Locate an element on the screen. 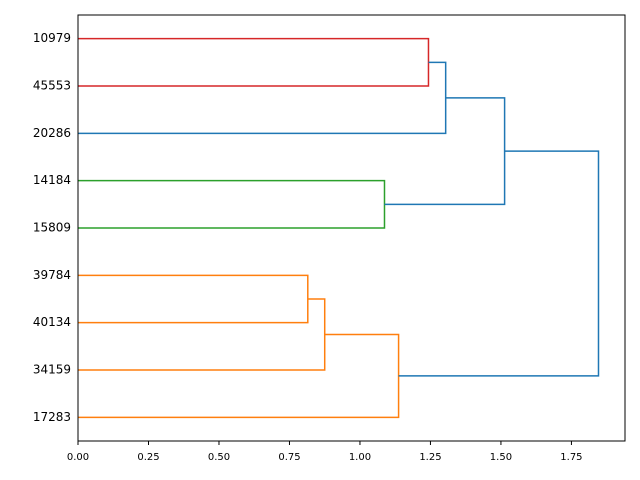 The width and height of the screenshot is (640, 480). x-tick-label: 1.50 is located at coordinates (501, 457).